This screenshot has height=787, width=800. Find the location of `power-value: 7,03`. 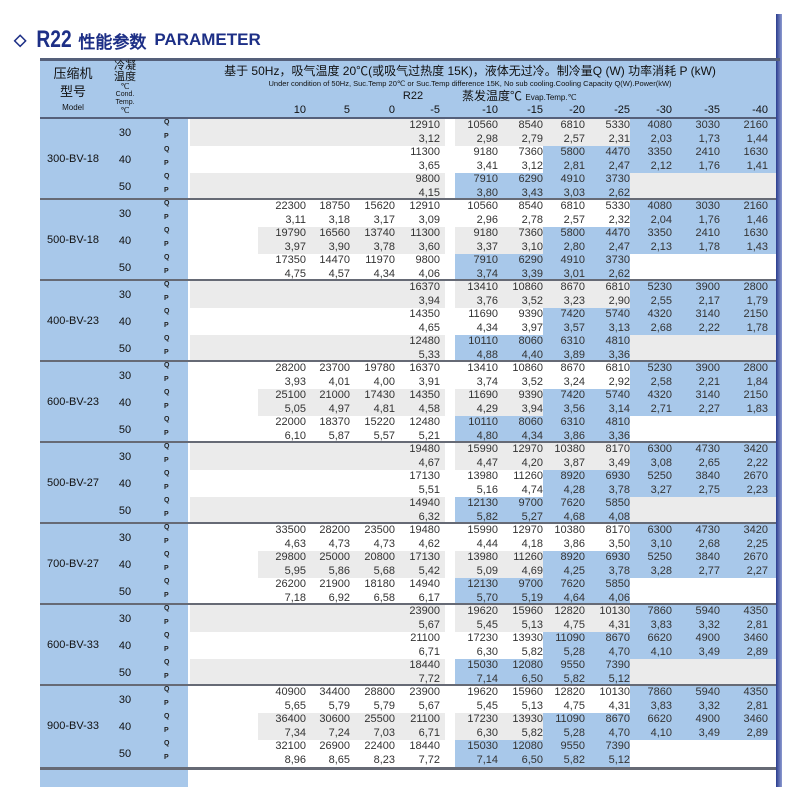

power-value: 7,03 is located at coordinates (384, 732).